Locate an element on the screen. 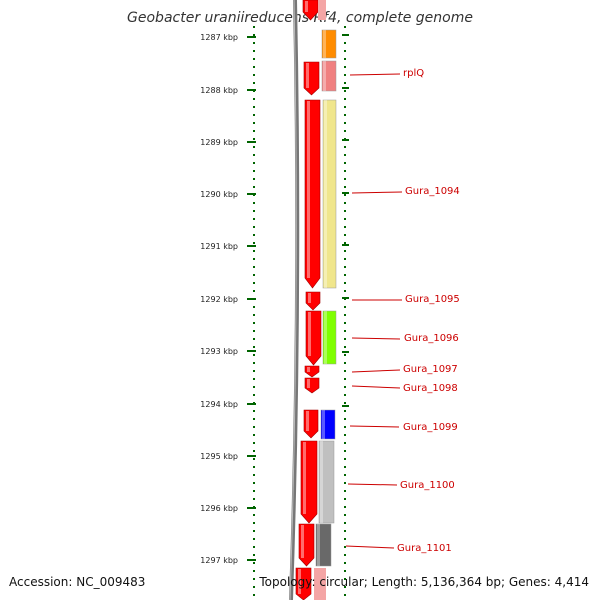  gene-label: Gura_1097 is located at coordinates (430, 369).